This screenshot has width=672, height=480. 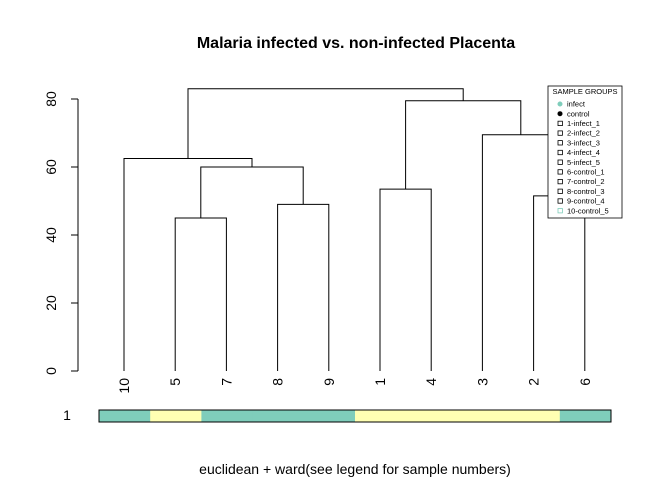 I want to click on leaf-label: 3, so click(x=482, y=382).